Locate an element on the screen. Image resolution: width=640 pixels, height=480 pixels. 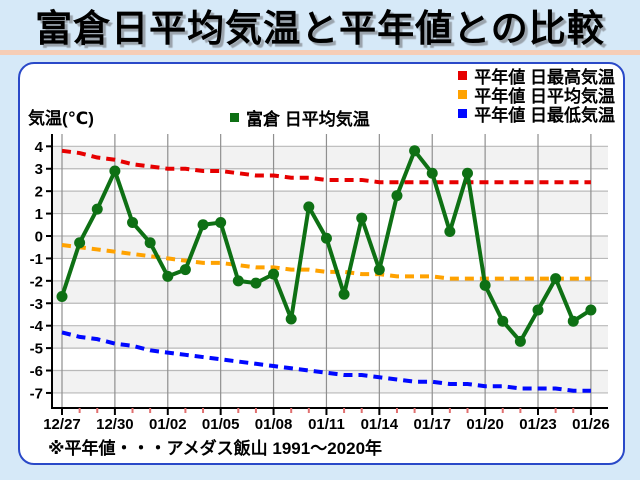
svg-text: 01/23 is located at coordinates (538, 424).